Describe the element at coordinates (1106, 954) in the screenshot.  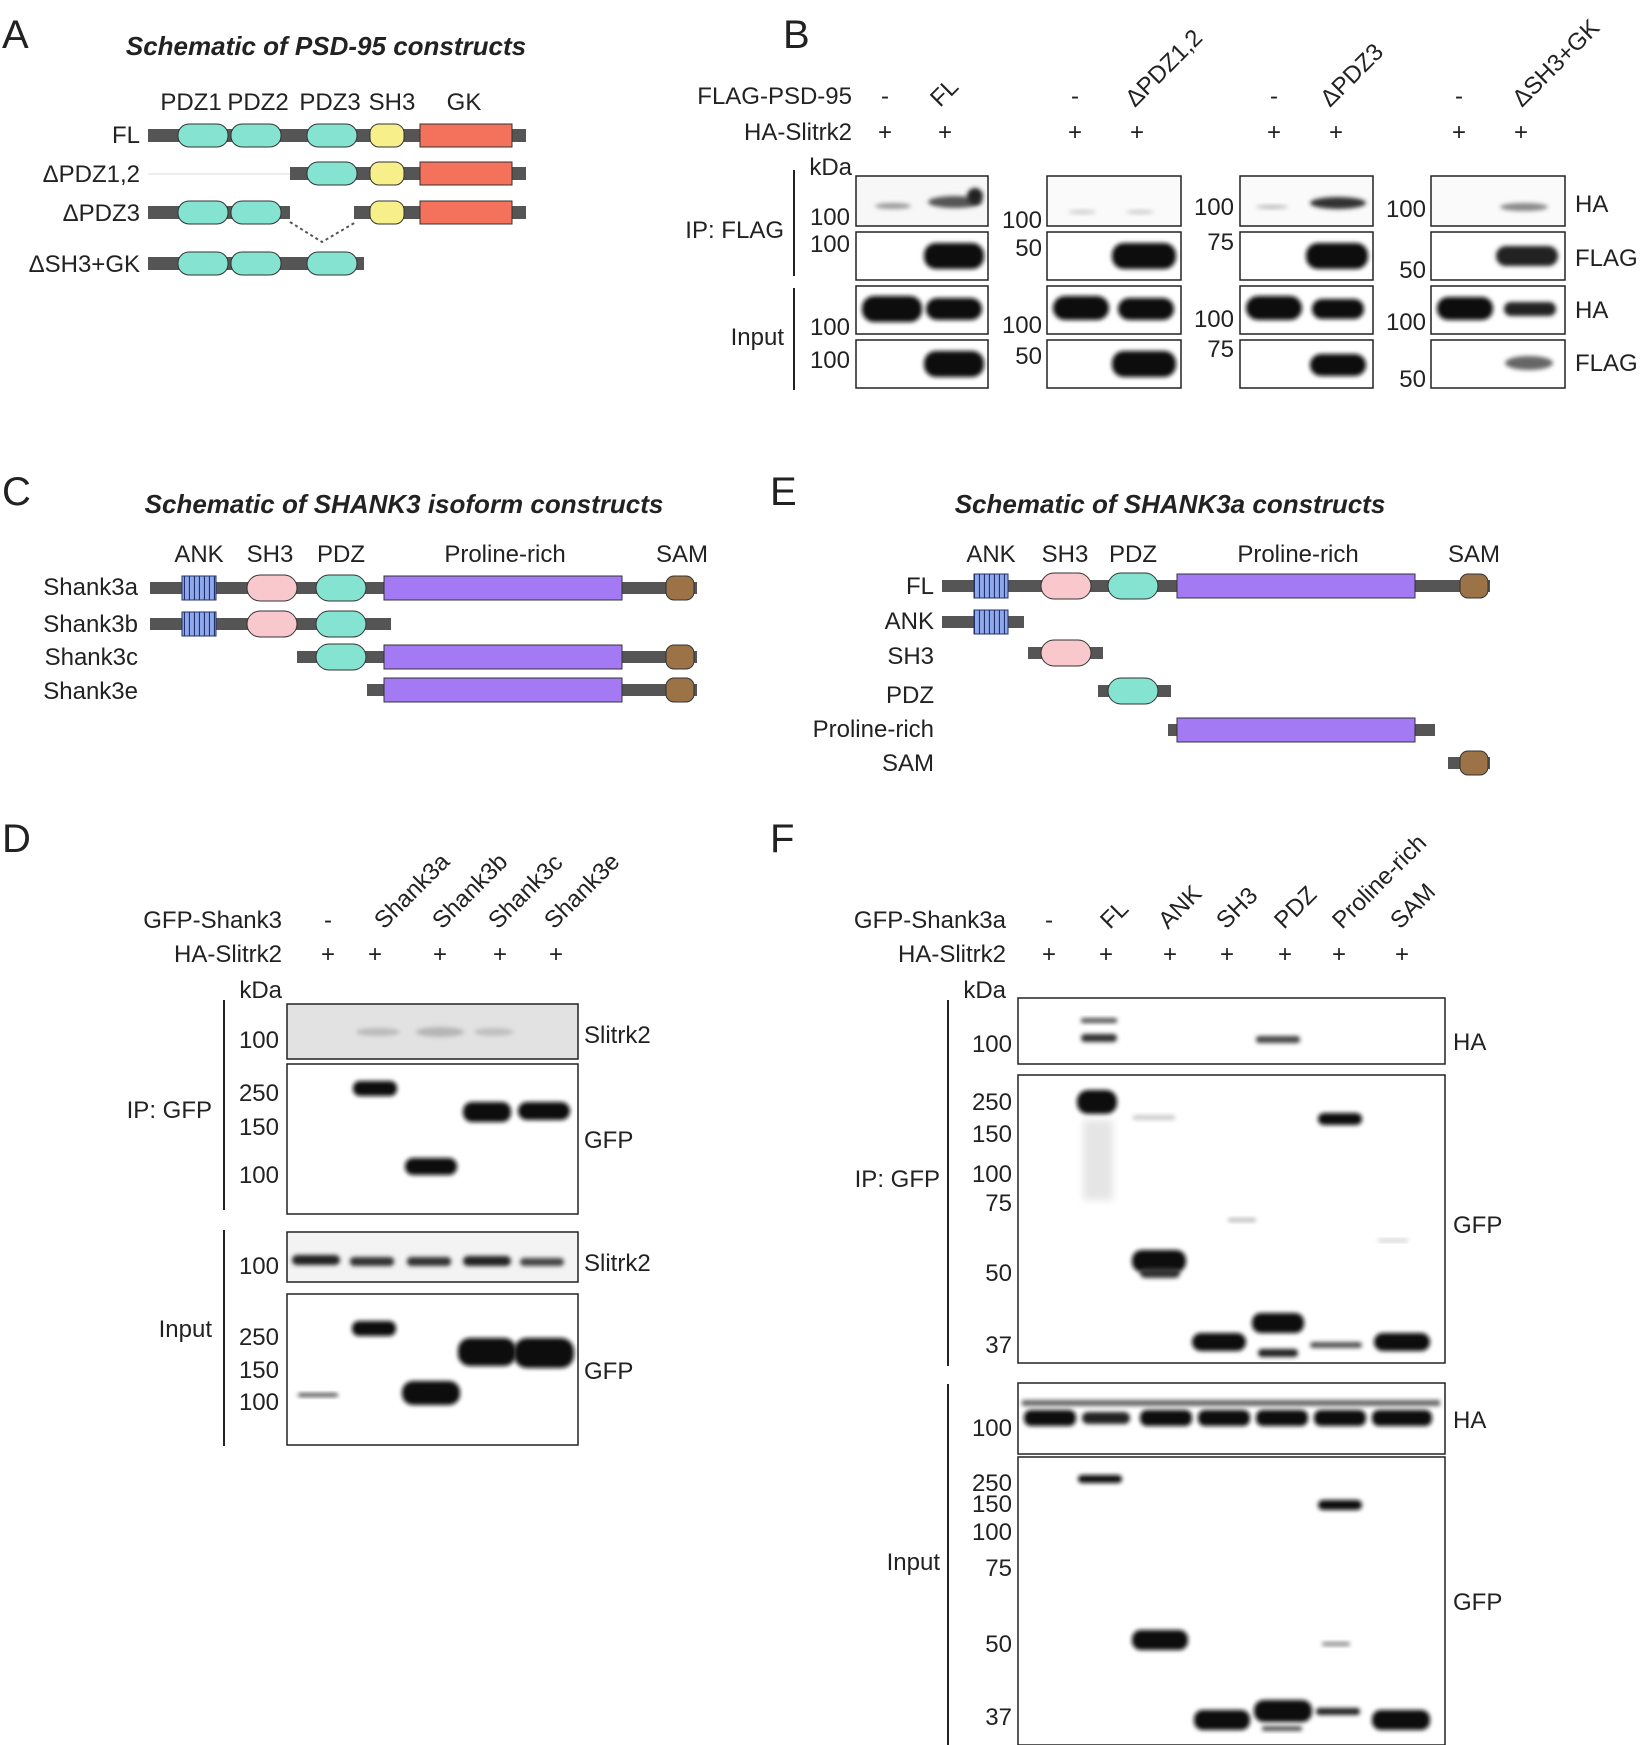
I see `f-plus-2: +` at that location.